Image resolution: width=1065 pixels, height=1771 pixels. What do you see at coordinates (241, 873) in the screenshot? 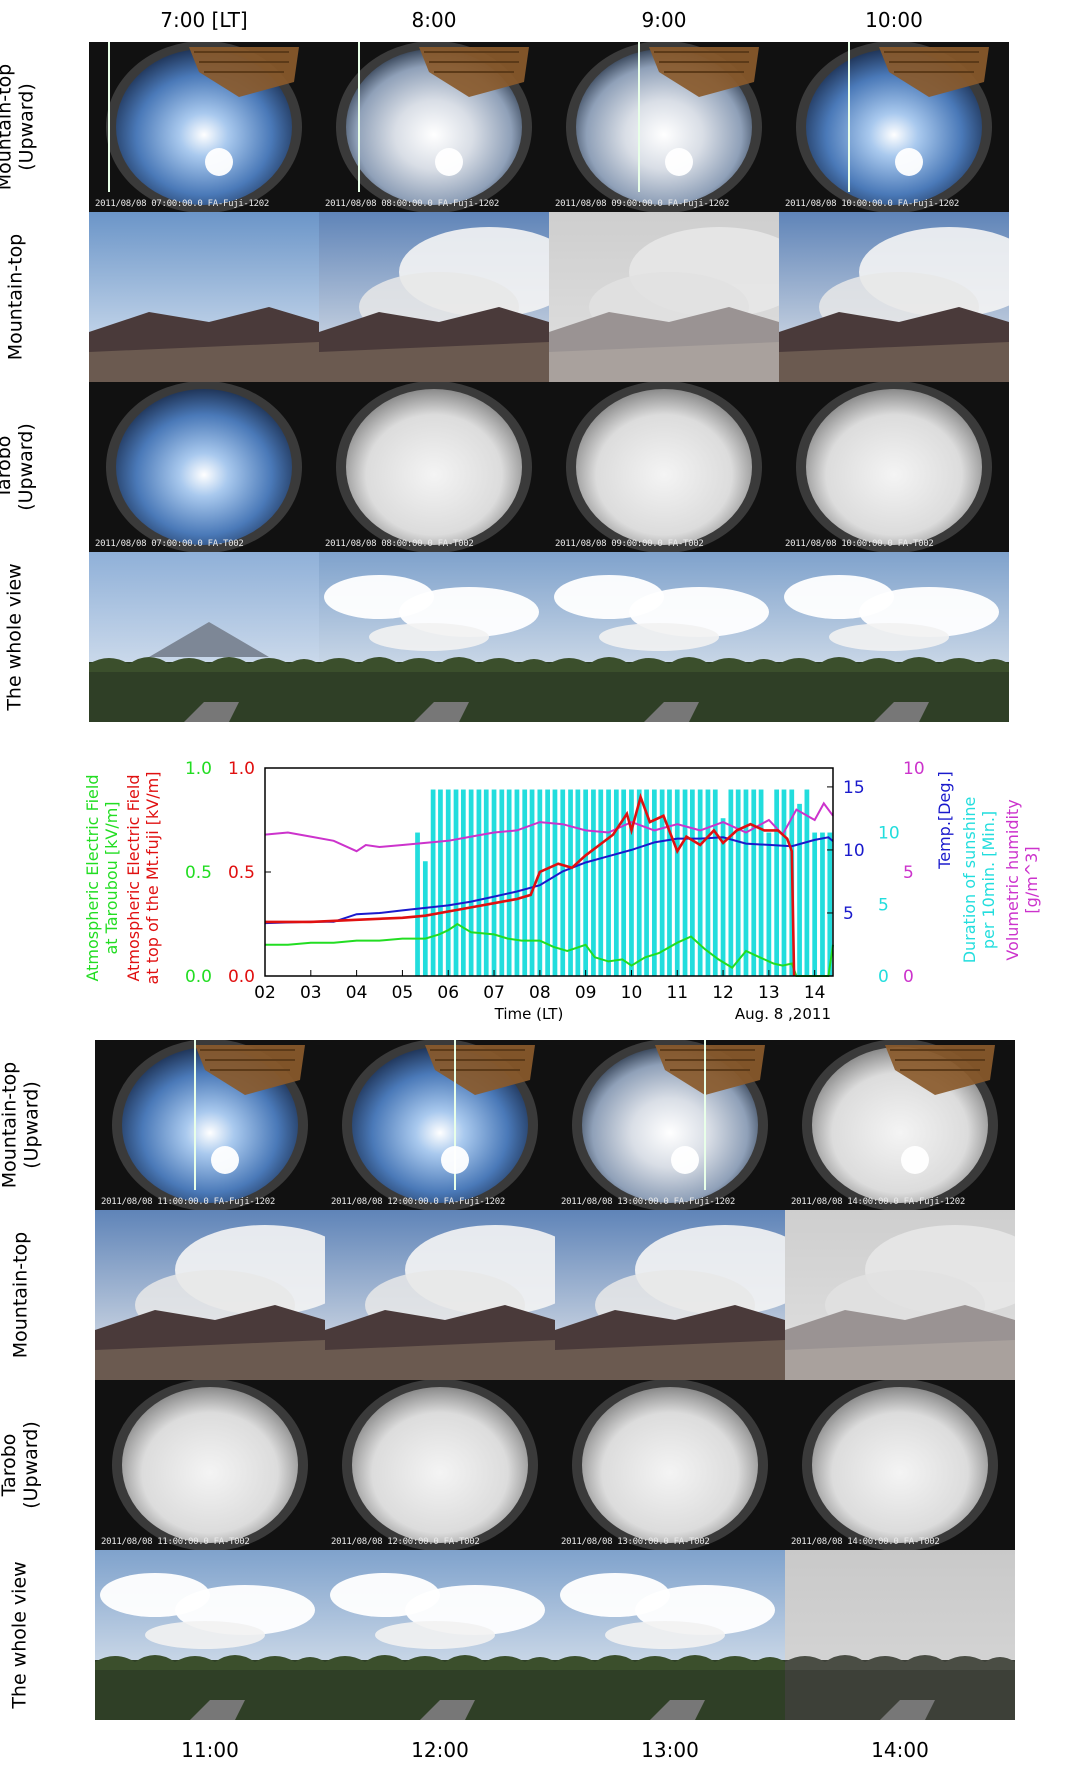
I see `y-tick-label-fuji: 0.5` at bounding box center [241, 873].